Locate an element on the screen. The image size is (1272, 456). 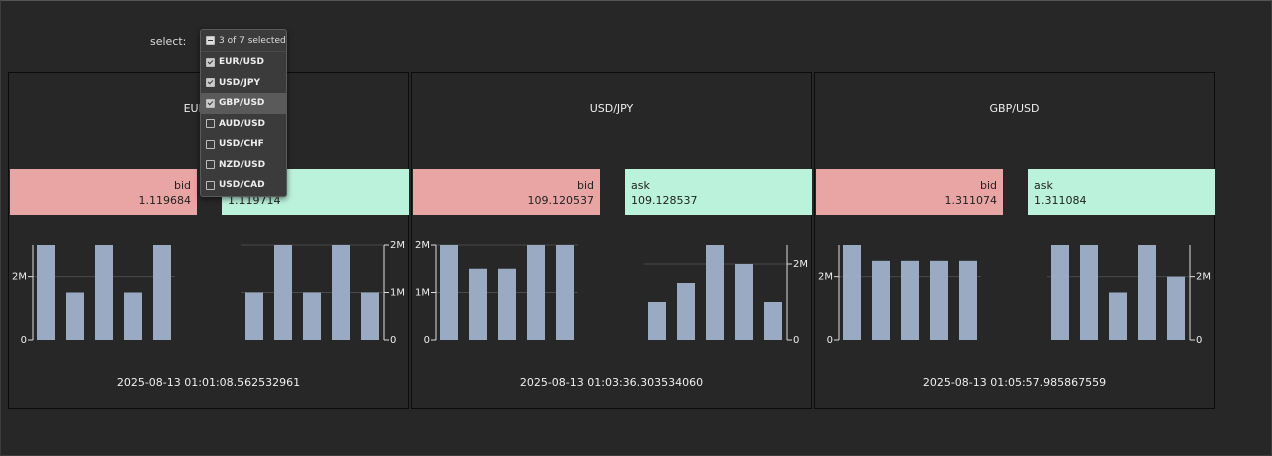
ask-box: ask 109.128537 is located at coordinates (718, 192).